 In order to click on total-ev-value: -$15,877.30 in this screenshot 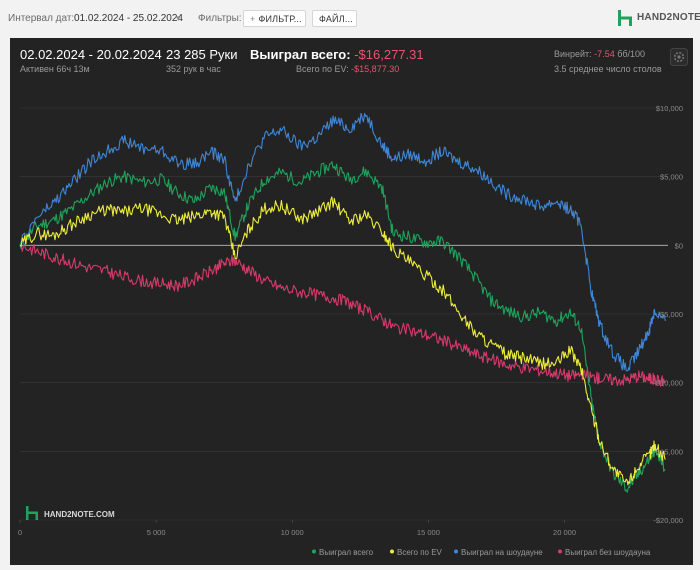, I will do `click(375, 69)`.